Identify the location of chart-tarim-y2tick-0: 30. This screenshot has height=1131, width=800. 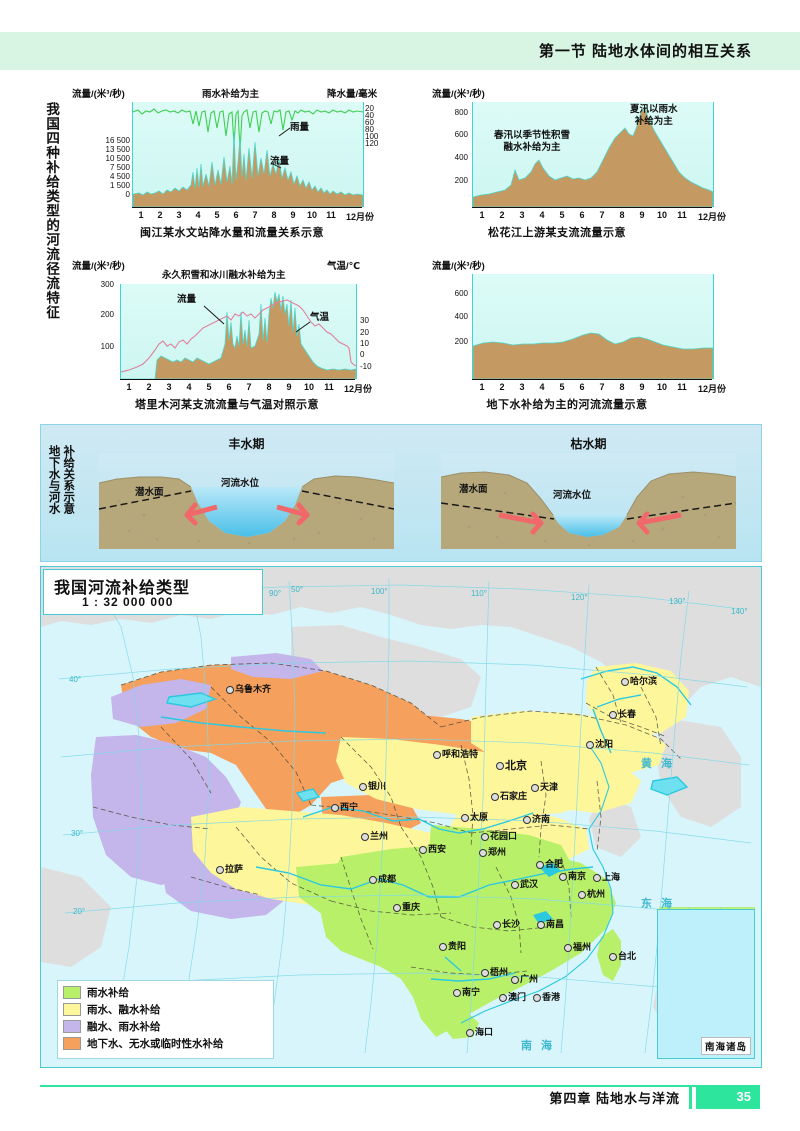
(364, 320).